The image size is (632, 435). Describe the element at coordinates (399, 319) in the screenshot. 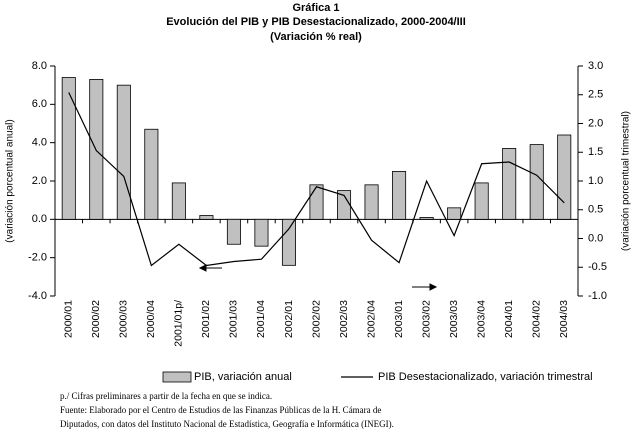

I see `x-tick-label: 2003/01` at that location.